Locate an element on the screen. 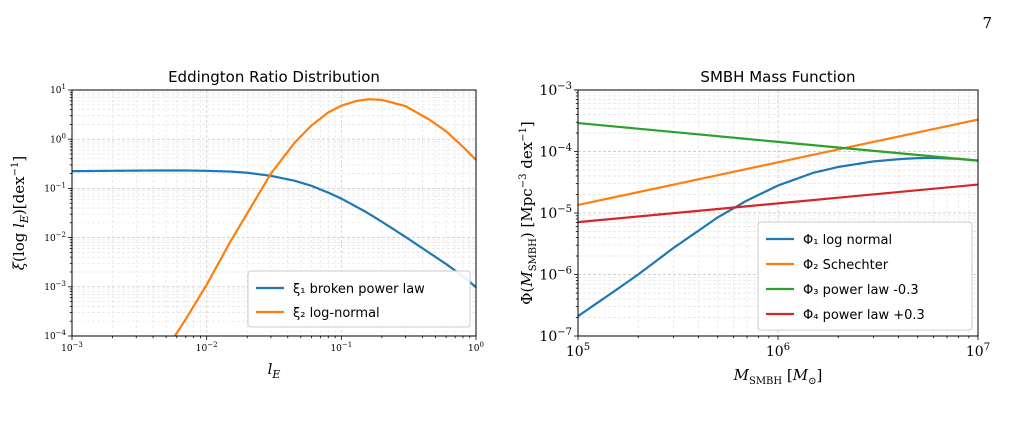  y-tick-label: 10¹ is located at coordinates (58, 89).